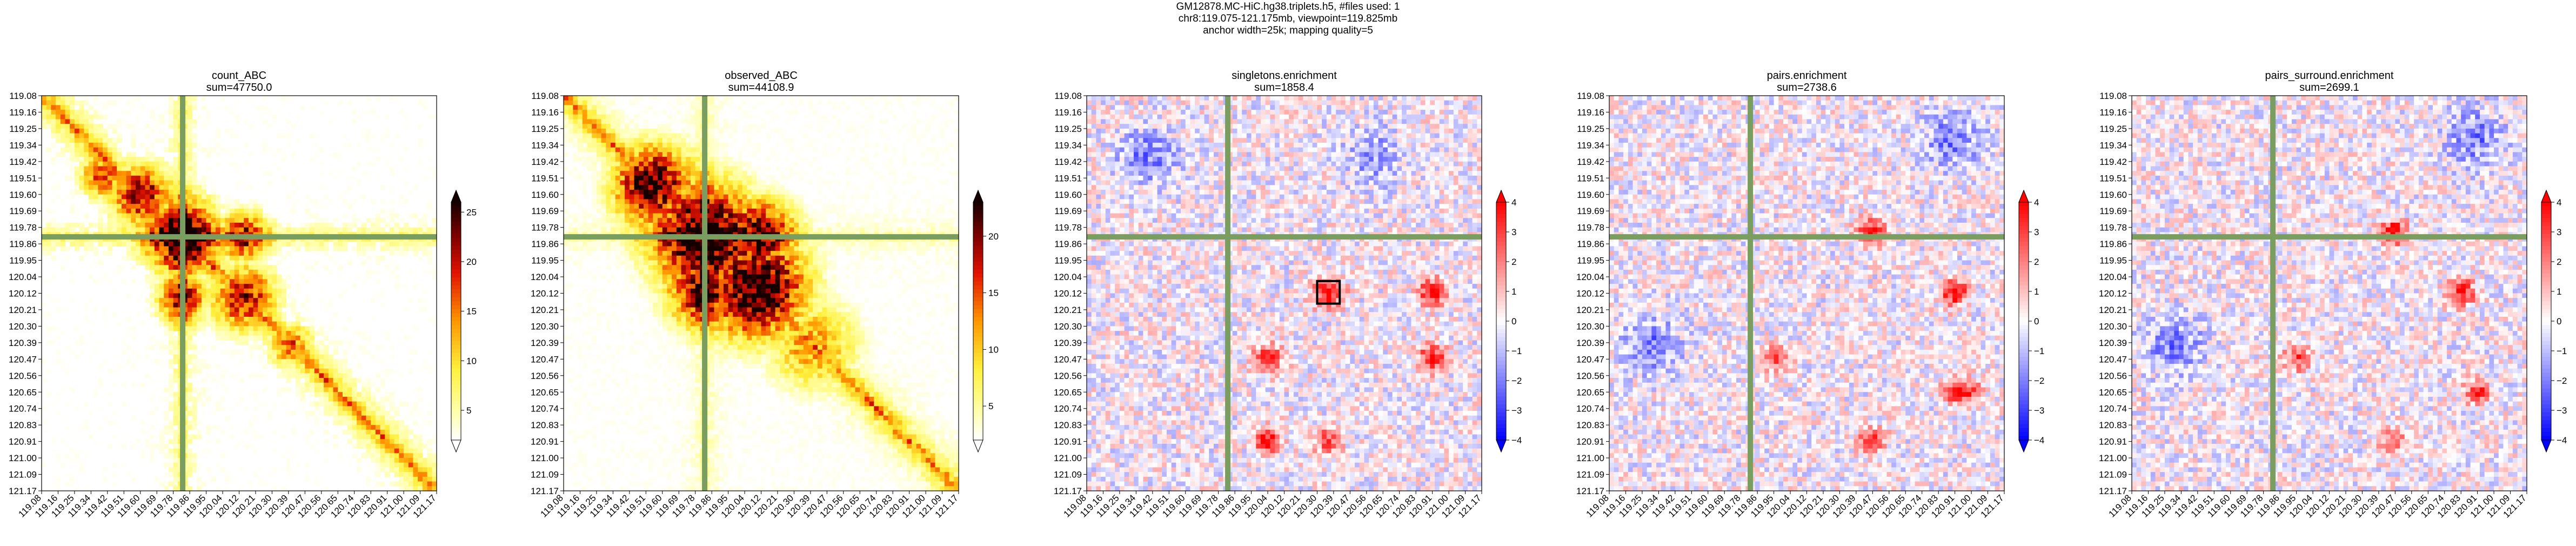  Describe the element at coordinates (545, 178) in the screenshot. I see `y-tick-label: 119.51` at that location.